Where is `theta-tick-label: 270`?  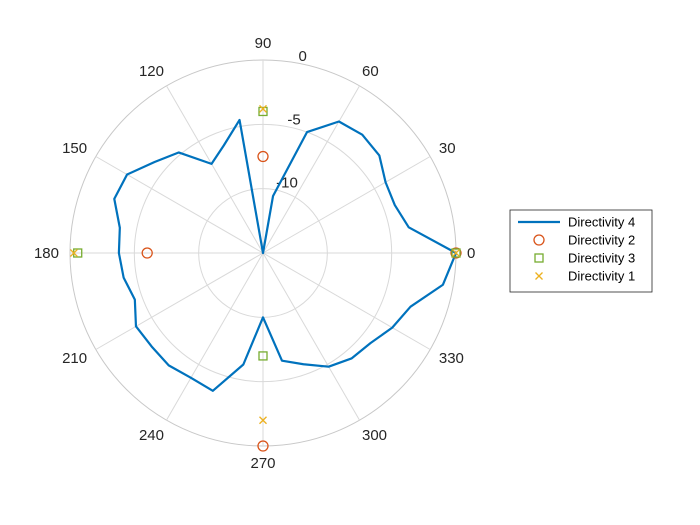
theta-tick-label: 270 is located at coordinates (262, 463).